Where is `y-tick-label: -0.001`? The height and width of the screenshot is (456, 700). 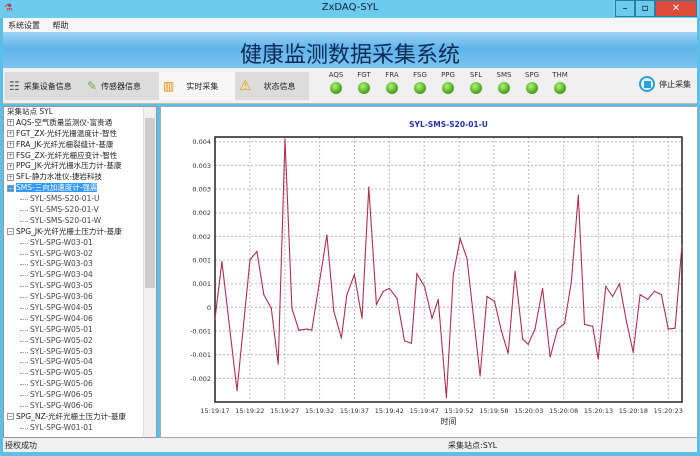
y-tick-label: -0.001 is located at coordinates (200, 332).